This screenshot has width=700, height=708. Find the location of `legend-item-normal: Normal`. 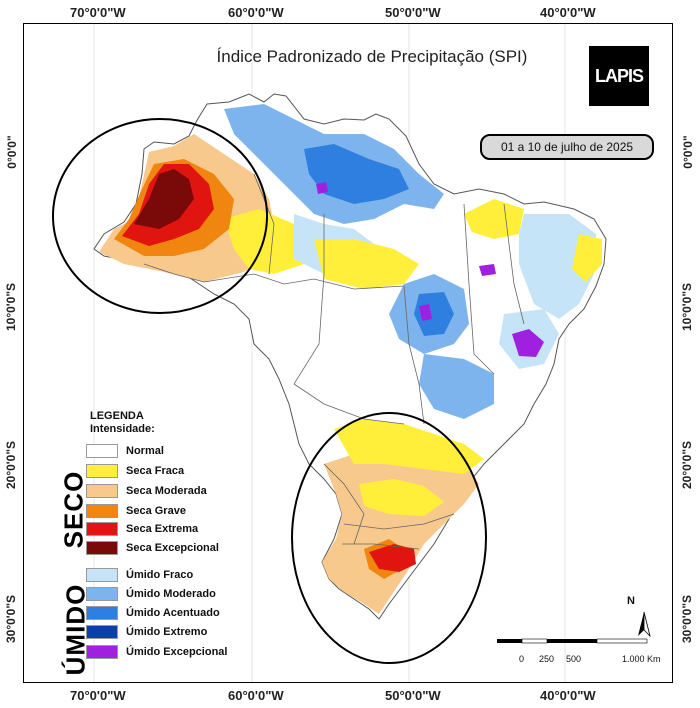

legend-item-normal: Normal is located at coordinates (125, 451).